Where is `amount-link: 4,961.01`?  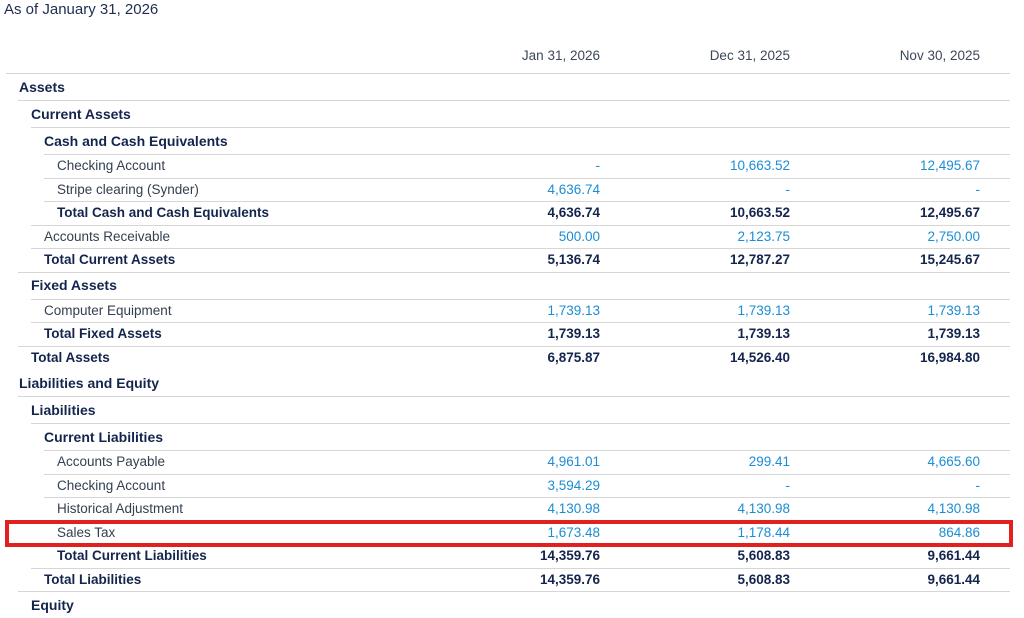
amount-link: 4,961.01 is located at coordinates (573, 462).